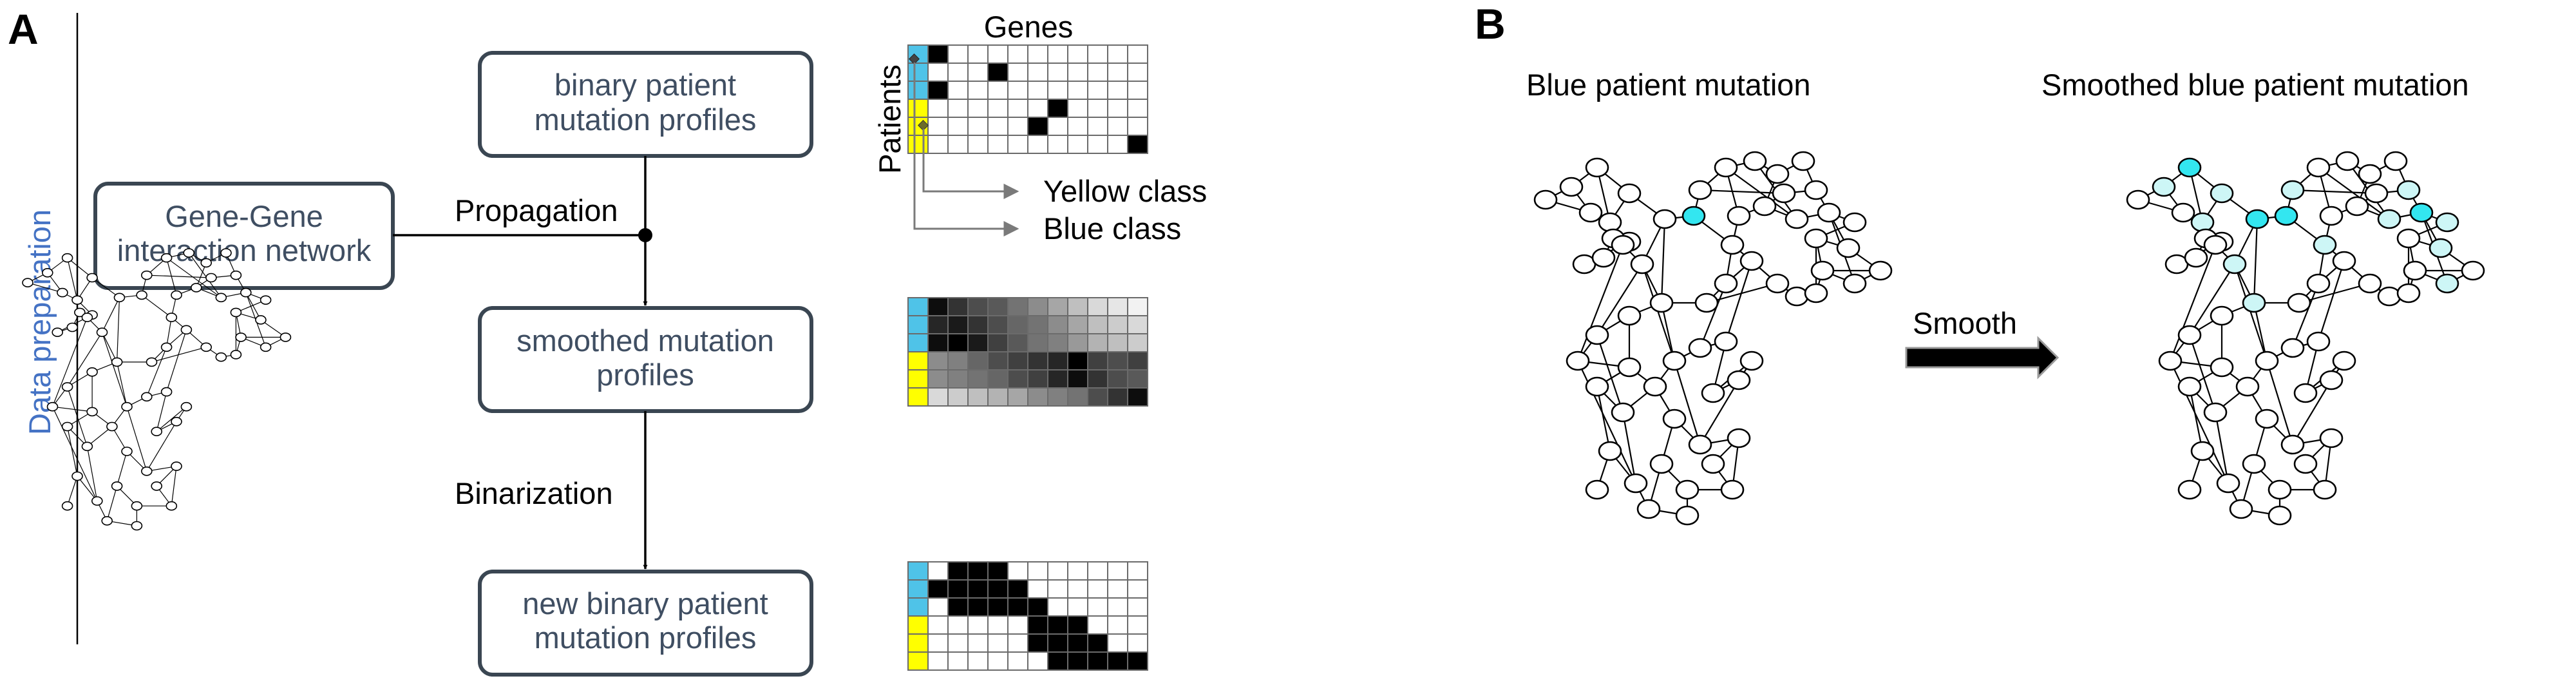  Describe the element at coordinates (645, 375) in the screenshot. I see `smoothed-profiles-line-2: profiles` at that location.